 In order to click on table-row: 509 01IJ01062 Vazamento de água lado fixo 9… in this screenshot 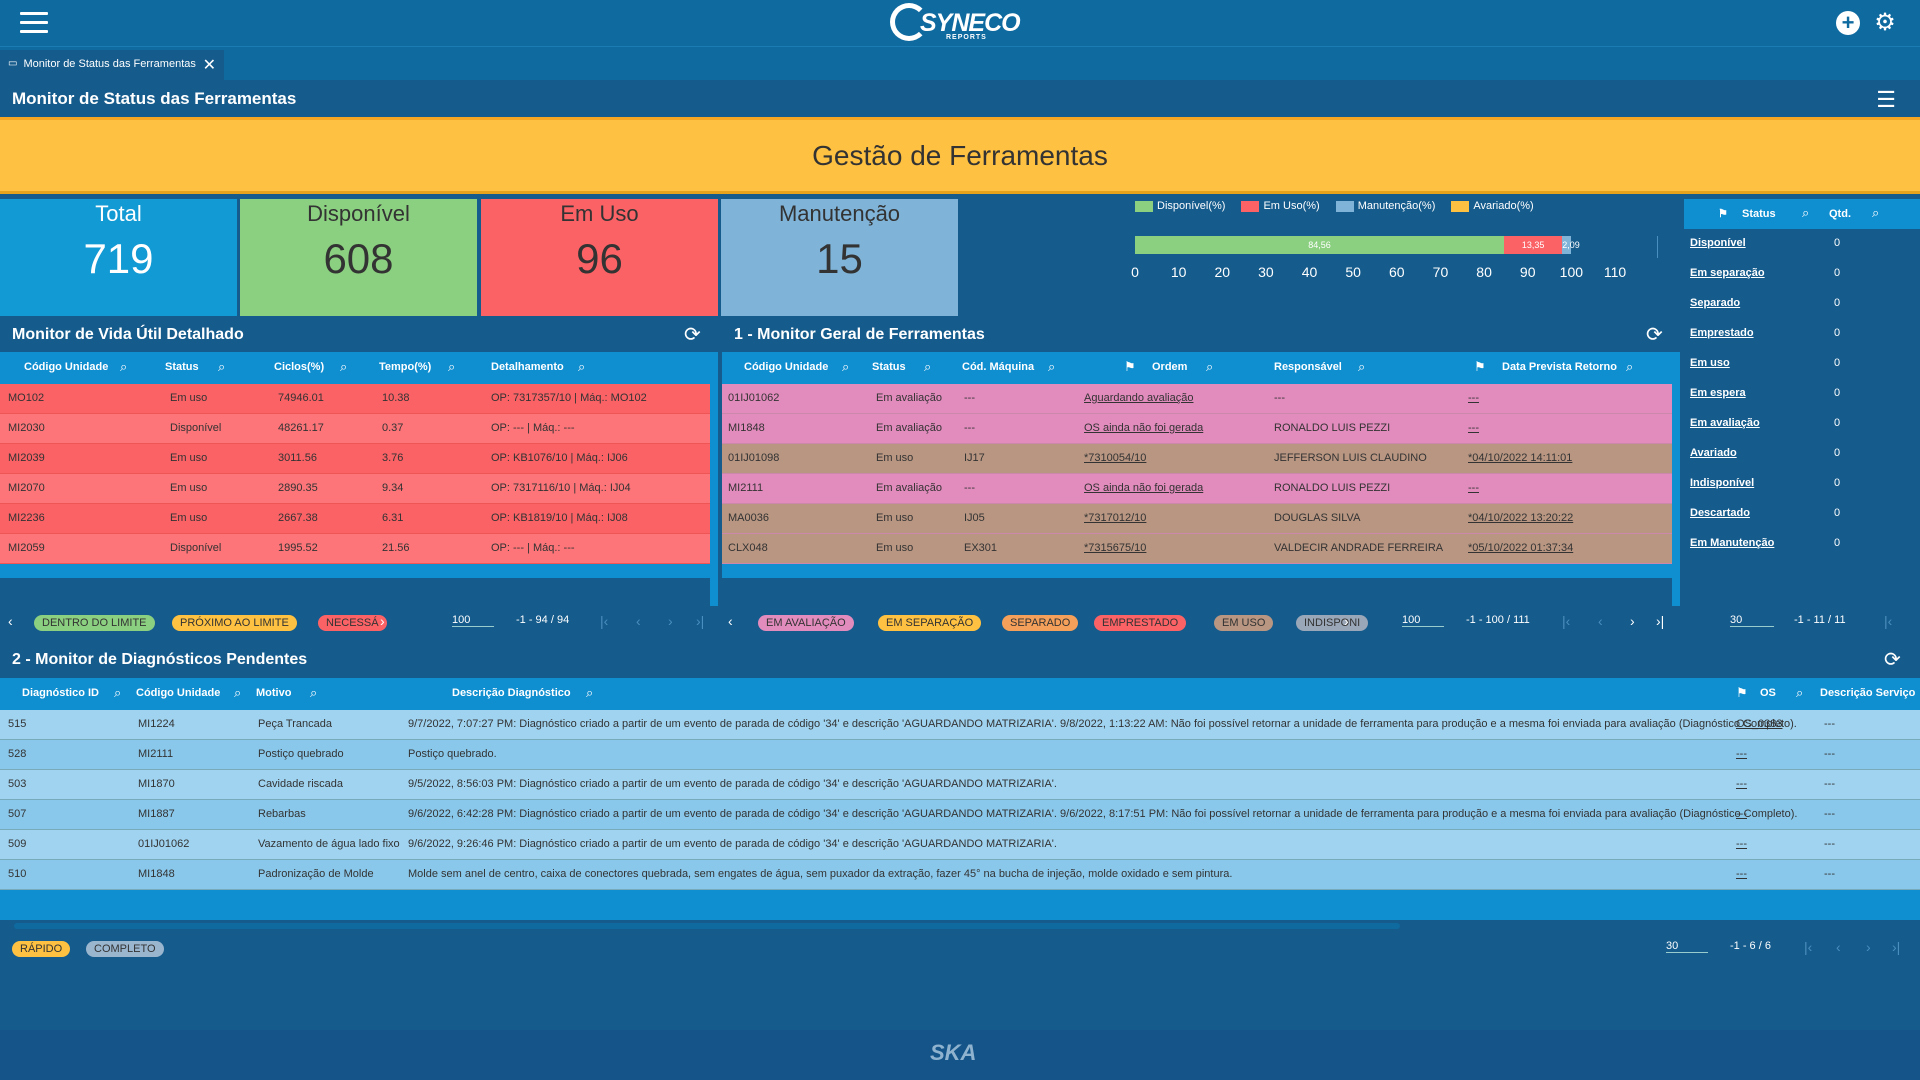, I will do `click(960, 845)`.